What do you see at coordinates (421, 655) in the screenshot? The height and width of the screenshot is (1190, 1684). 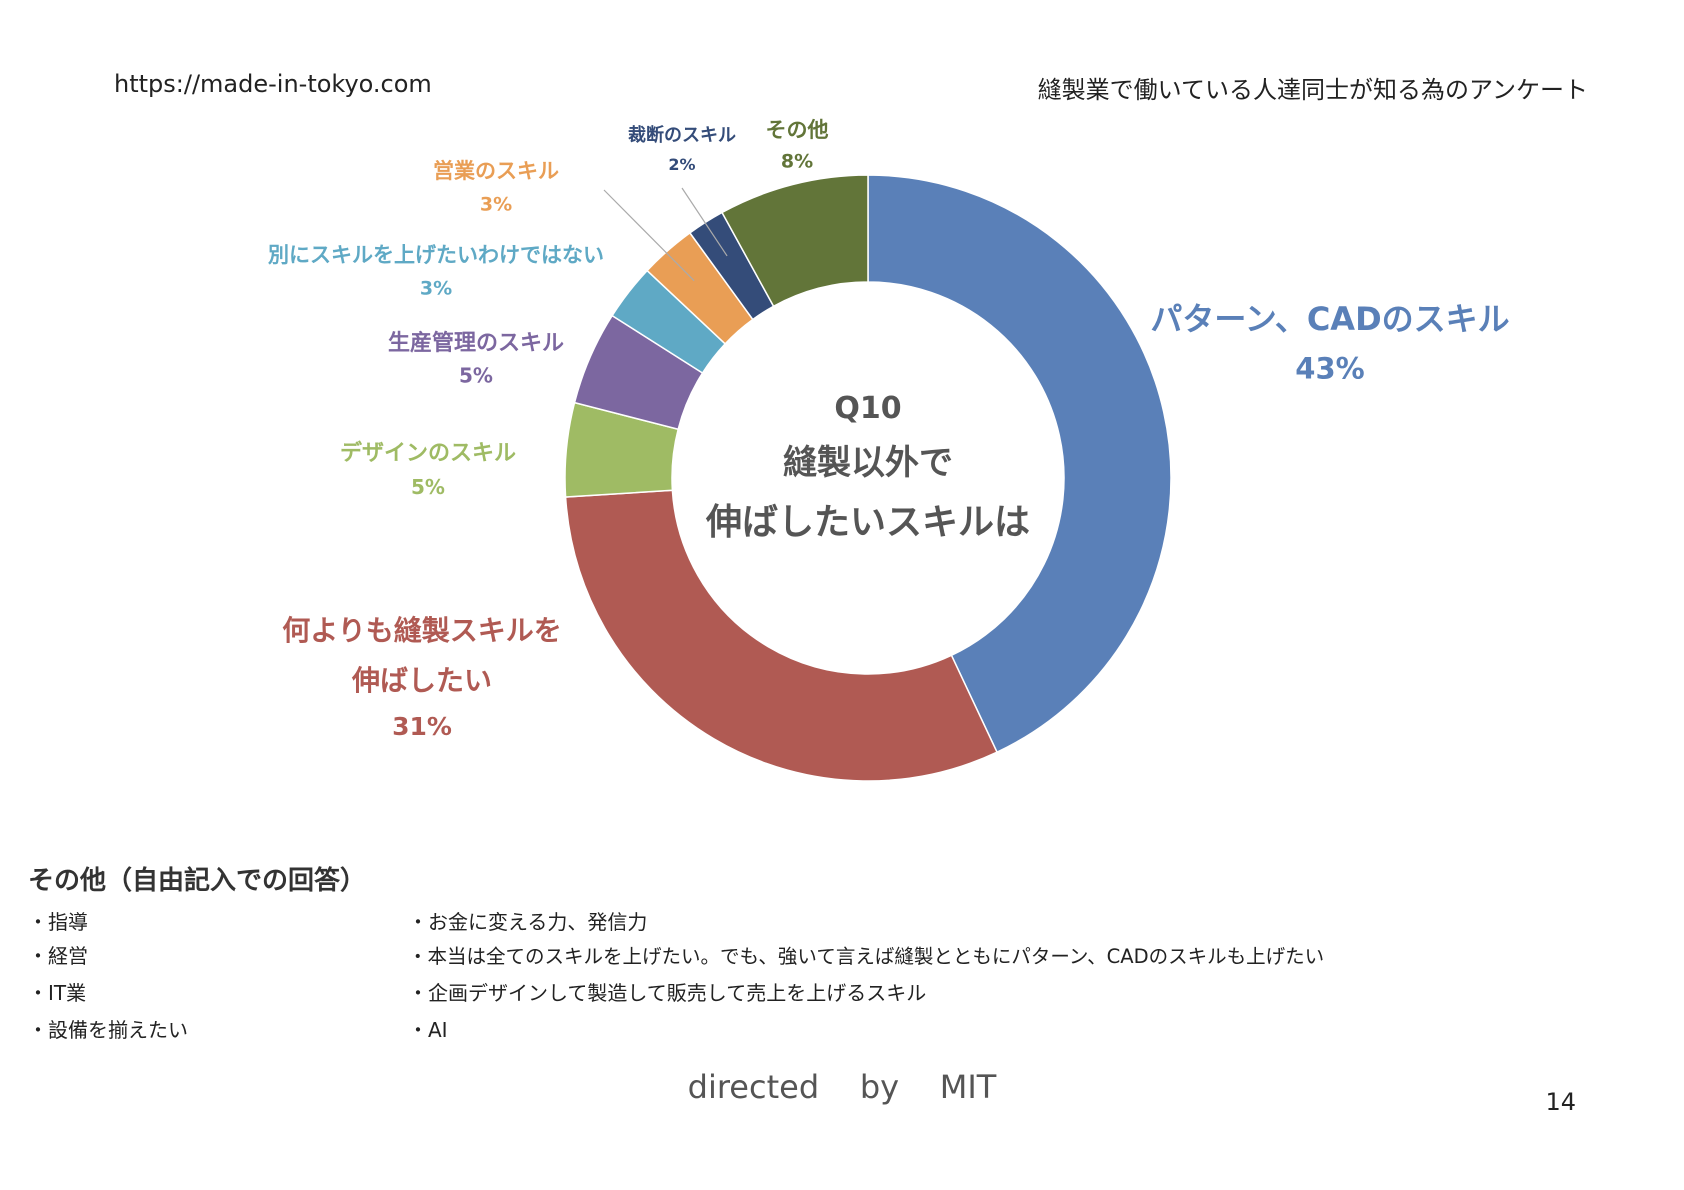 I see `slice-label-2: 何よりも縫製スキルを伸ばしたい` at bounding box center [421, 655].